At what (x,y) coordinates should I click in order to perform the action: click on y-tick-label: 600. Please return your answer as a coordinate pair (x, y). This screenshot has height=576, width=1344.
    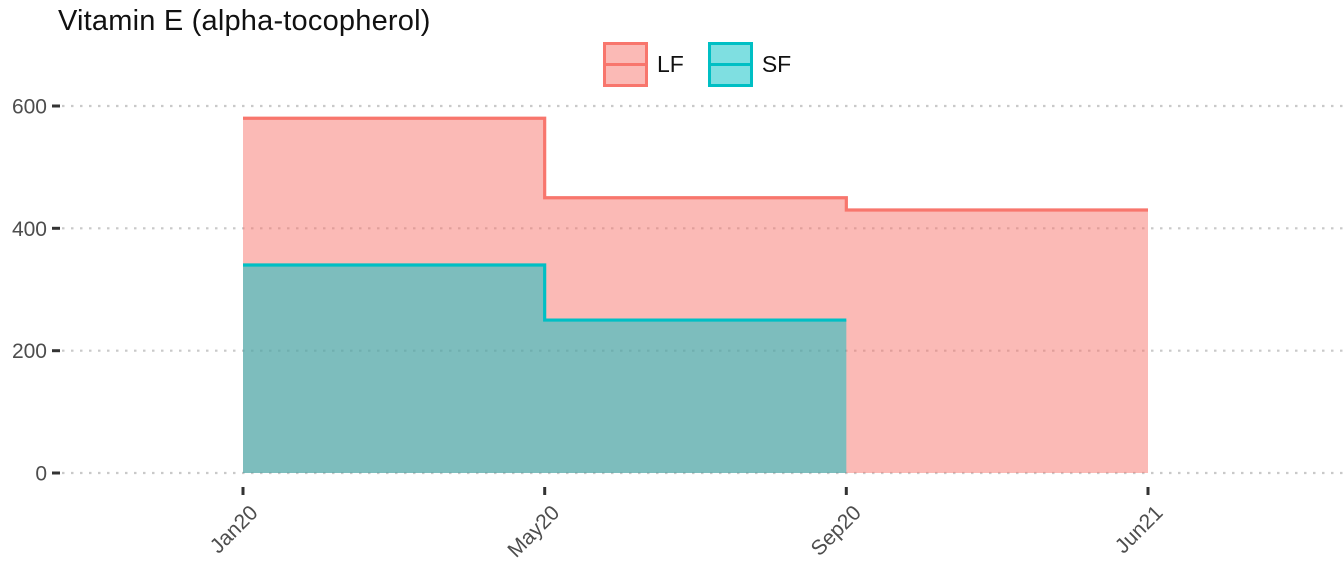
    Looking at the image, I should click on (29, 107).